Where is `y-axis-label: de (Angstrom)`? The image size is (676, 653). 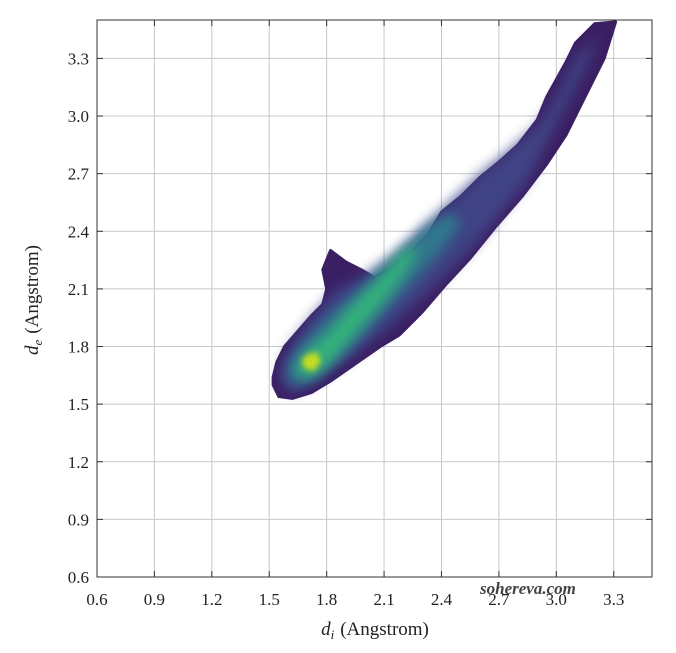
y-axis-label: de (Angstrom) is located at coordinates (33, 300).